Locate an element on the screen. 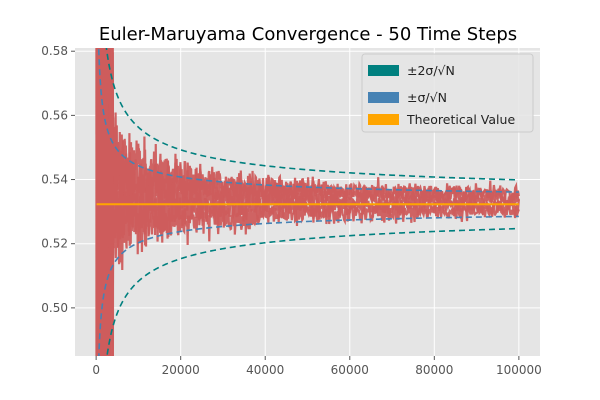 Image resolution: width=600 pixels, height=400 pixels. legend-swatch-theoretical is located at coordinates (383, 119).